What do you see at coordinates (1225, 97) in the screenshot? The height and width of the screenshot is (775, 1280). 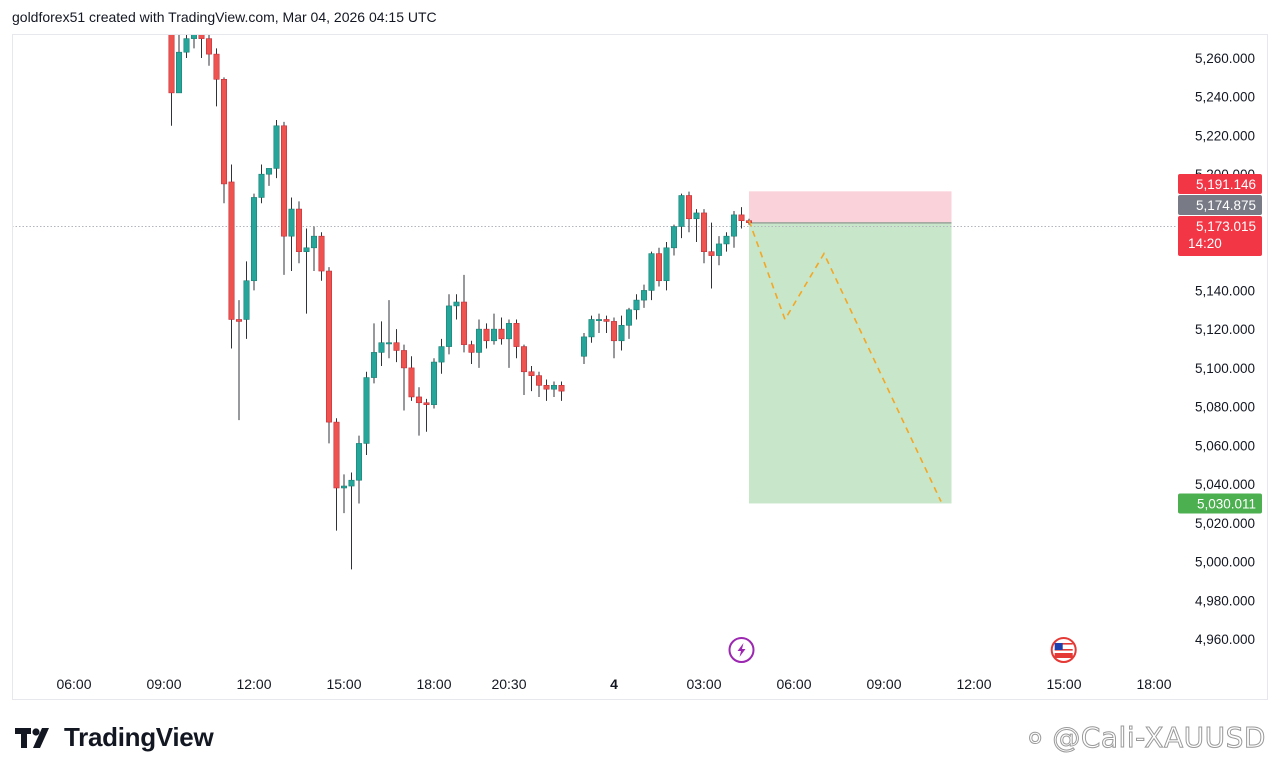 I see `price-tick-label: 5,240.000` at bounding box center [1225, 97].